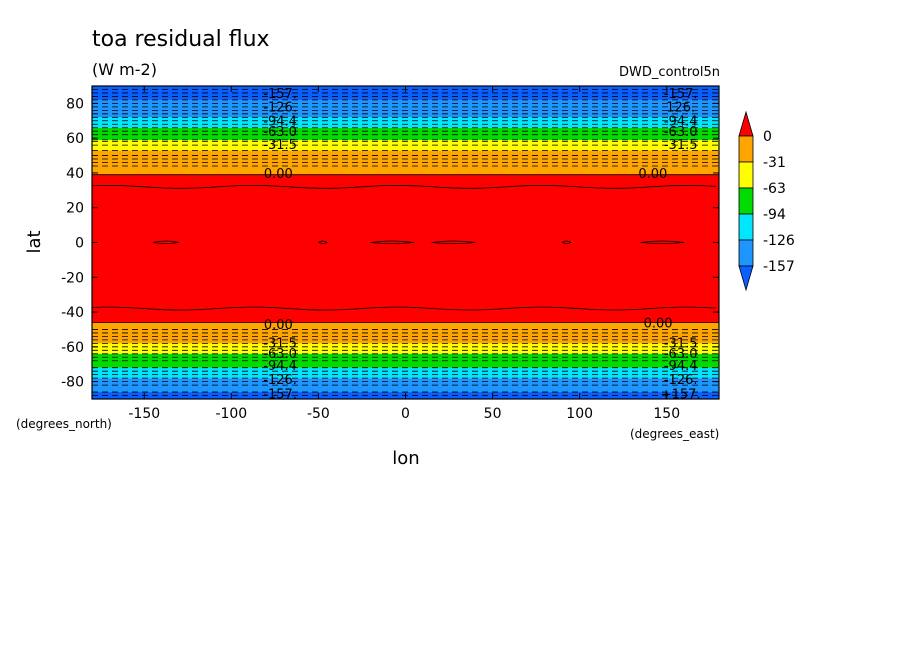 This screenshot has width=904, height=654. Describe the element at coordinates (405, 414) in the screenshot. I see `x-tick-label-3: 0` at that location.